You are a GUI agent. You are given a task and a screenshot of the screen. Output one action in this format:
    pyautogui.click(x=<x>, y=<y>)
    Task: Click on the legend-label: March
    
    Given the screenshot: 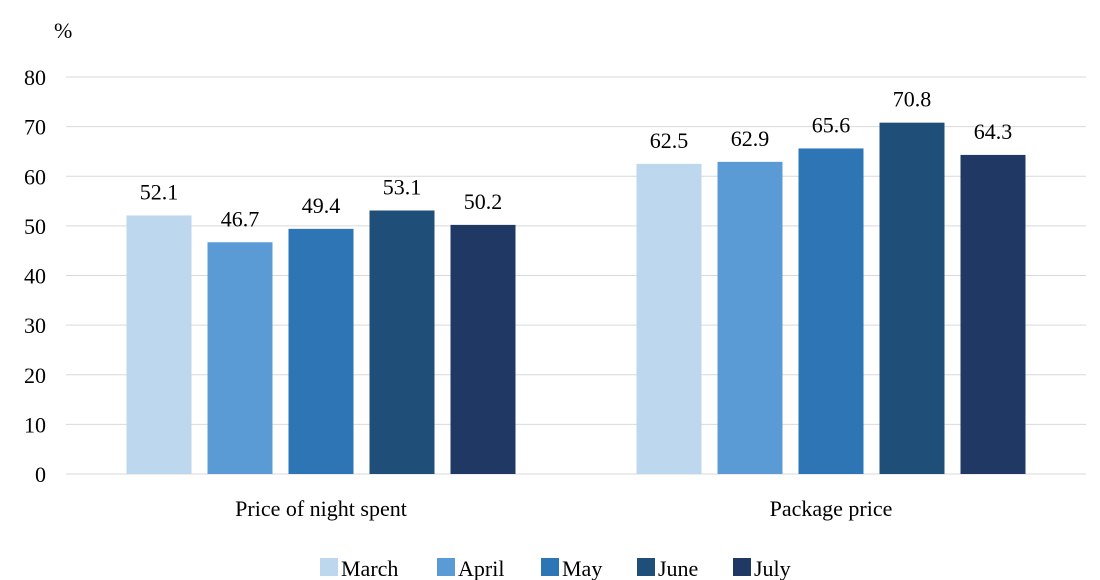 What is the action you would take?
    pyautogui.click(x=369, y=568)
    